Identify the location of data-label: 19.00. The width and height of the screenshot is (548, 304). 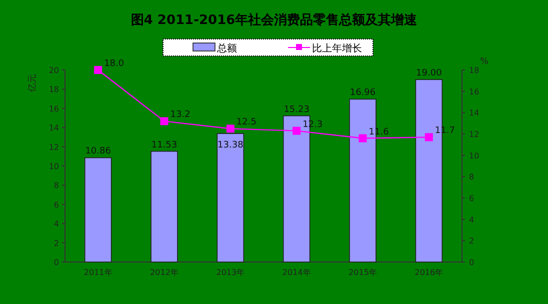
(429, 73).